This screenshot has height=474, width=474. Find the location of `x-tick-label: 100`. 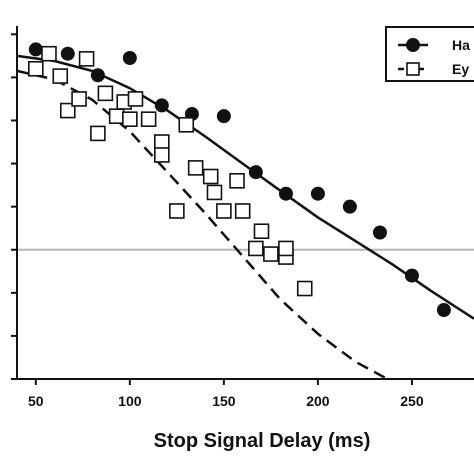

x-tick-label: 100 is located at coordinates (130, 401).